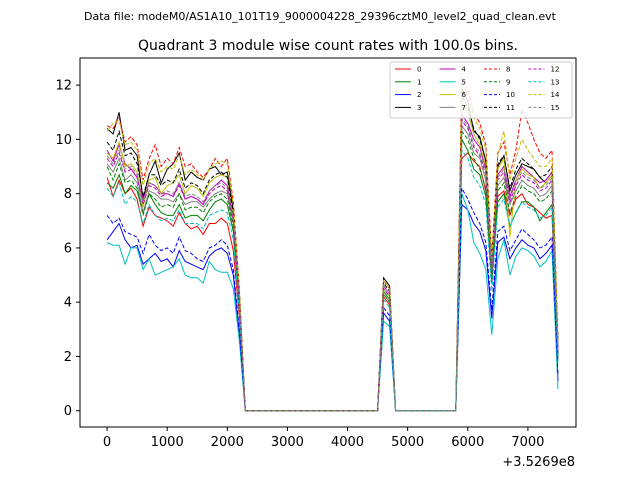 The width and height of the screenshot is (640, 480). I want to click on legend-frame, so click(481, 90).